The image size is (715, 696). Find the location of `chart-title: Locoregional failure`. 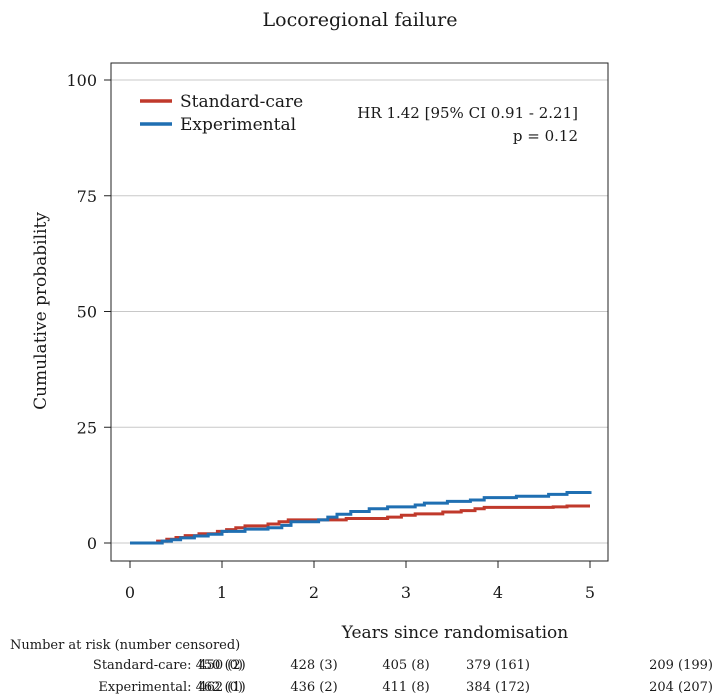

chart-title: Locoregional failure is located at coordinates (360, 20).